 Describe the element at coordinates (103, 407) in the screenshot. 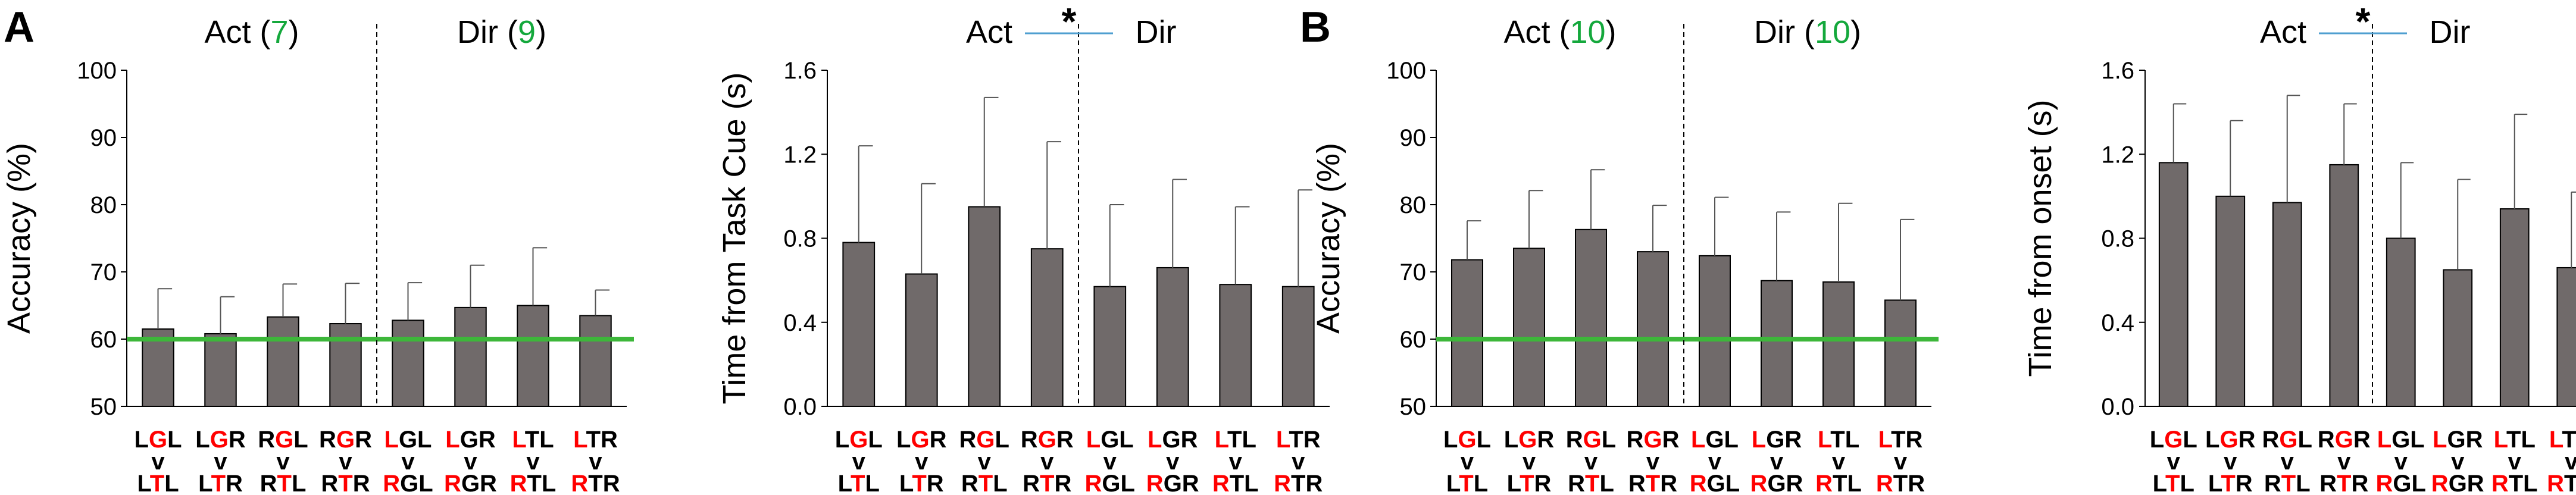

I see `y-tick-label: 50` at that location.